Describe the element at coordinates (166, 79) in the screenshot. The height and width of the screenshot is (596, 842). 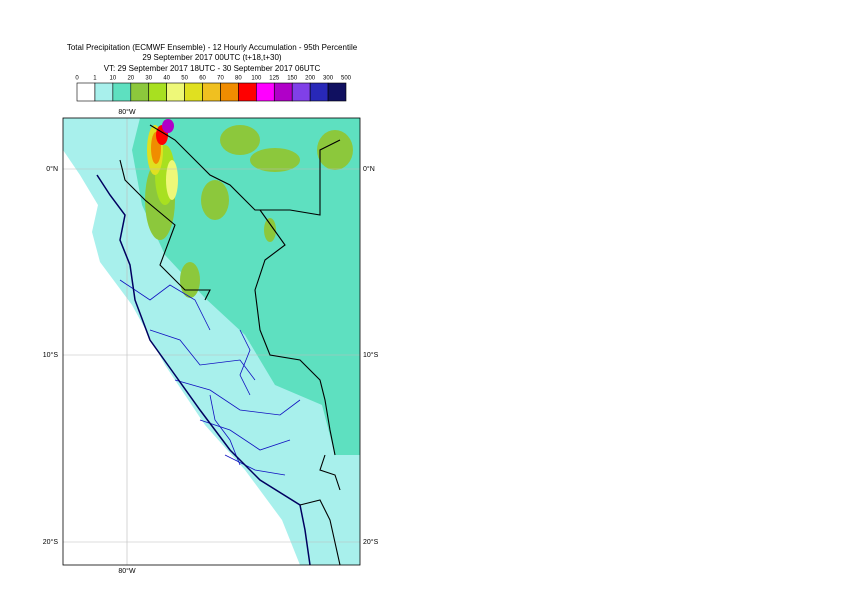
I see `colorbar-label: 40` at that location.